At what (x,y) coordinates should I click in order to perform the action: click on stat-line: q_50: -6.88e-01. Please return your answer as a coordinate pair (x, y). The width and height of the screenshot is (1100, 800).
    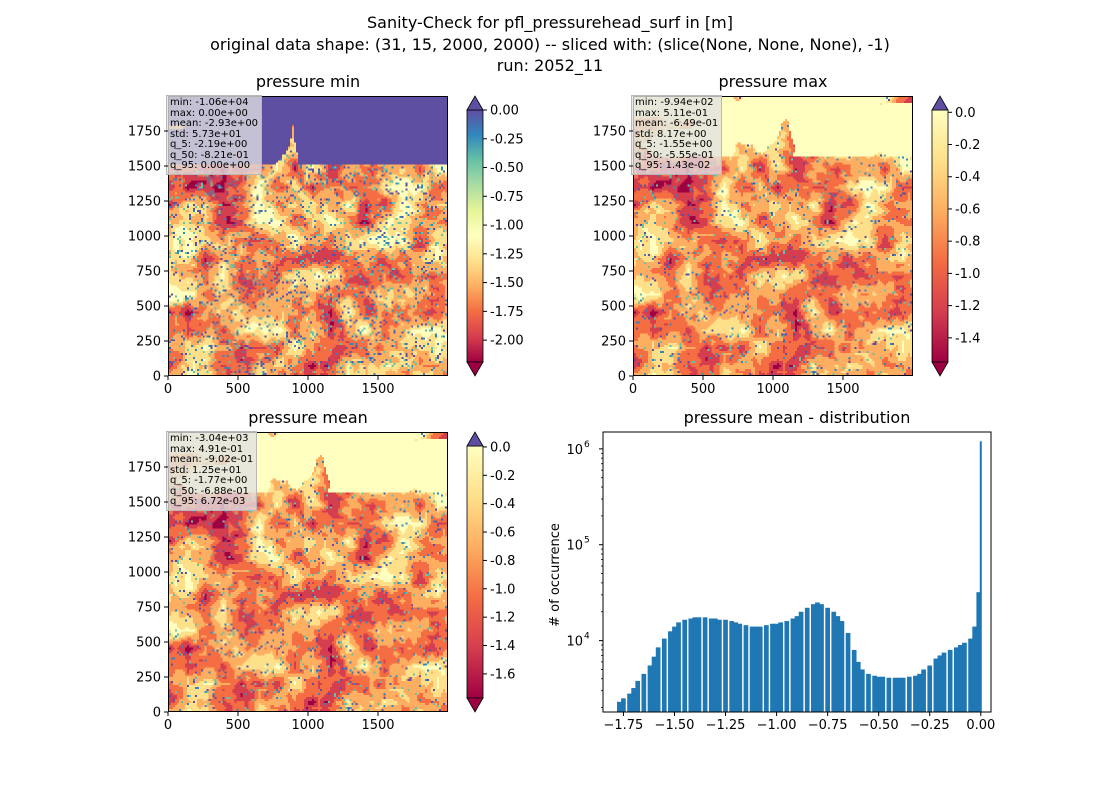
    Looking at the image, I should click on (209, 491).